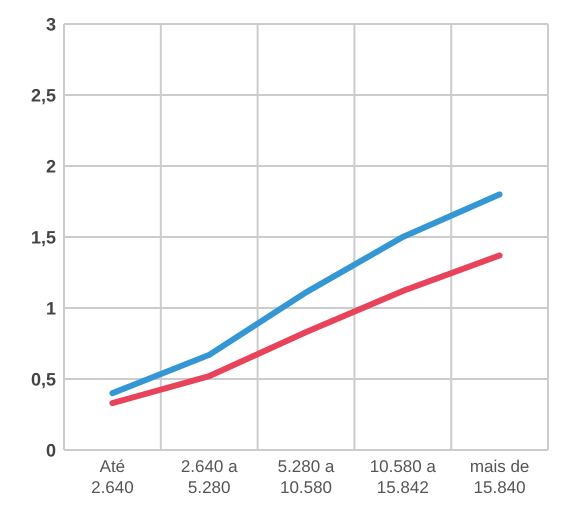 The height and width of the screenshot is (516, 562). I want to click on y-tick-label: 0, so click(51, 450).